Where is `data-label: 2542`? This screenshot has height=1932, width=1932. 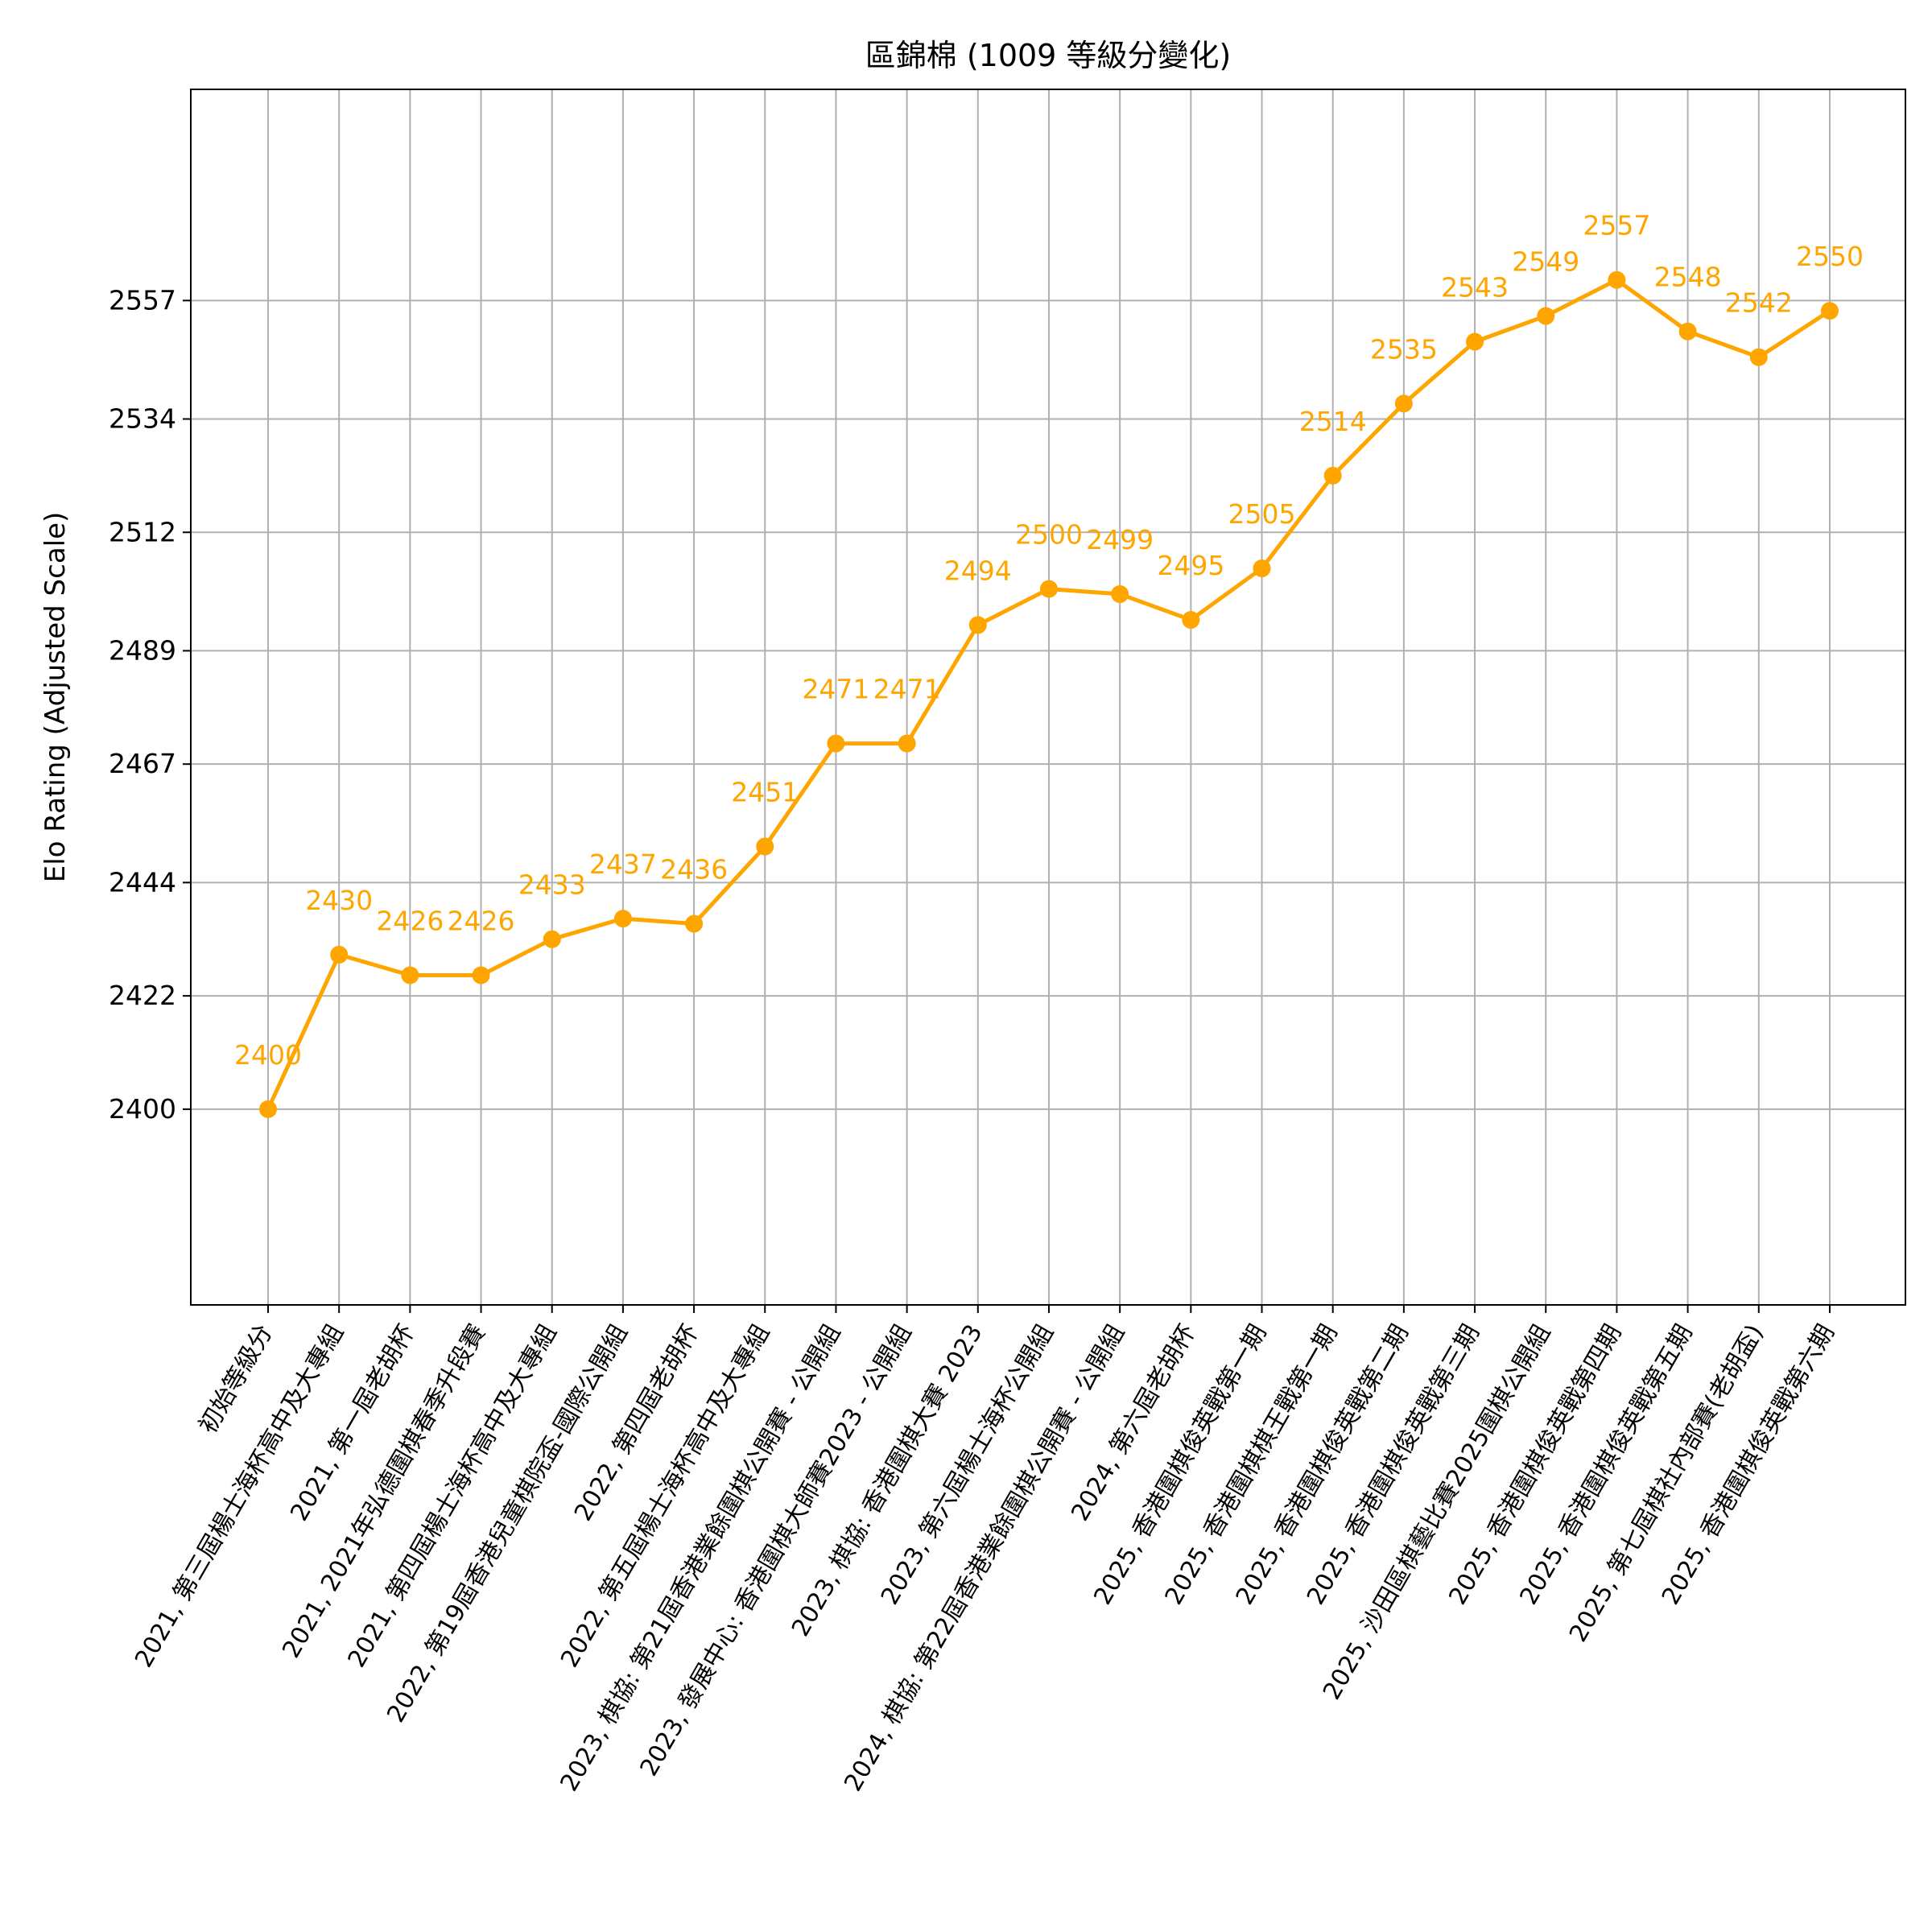
data-label: 2542 is located at coordinates (1759, 303).